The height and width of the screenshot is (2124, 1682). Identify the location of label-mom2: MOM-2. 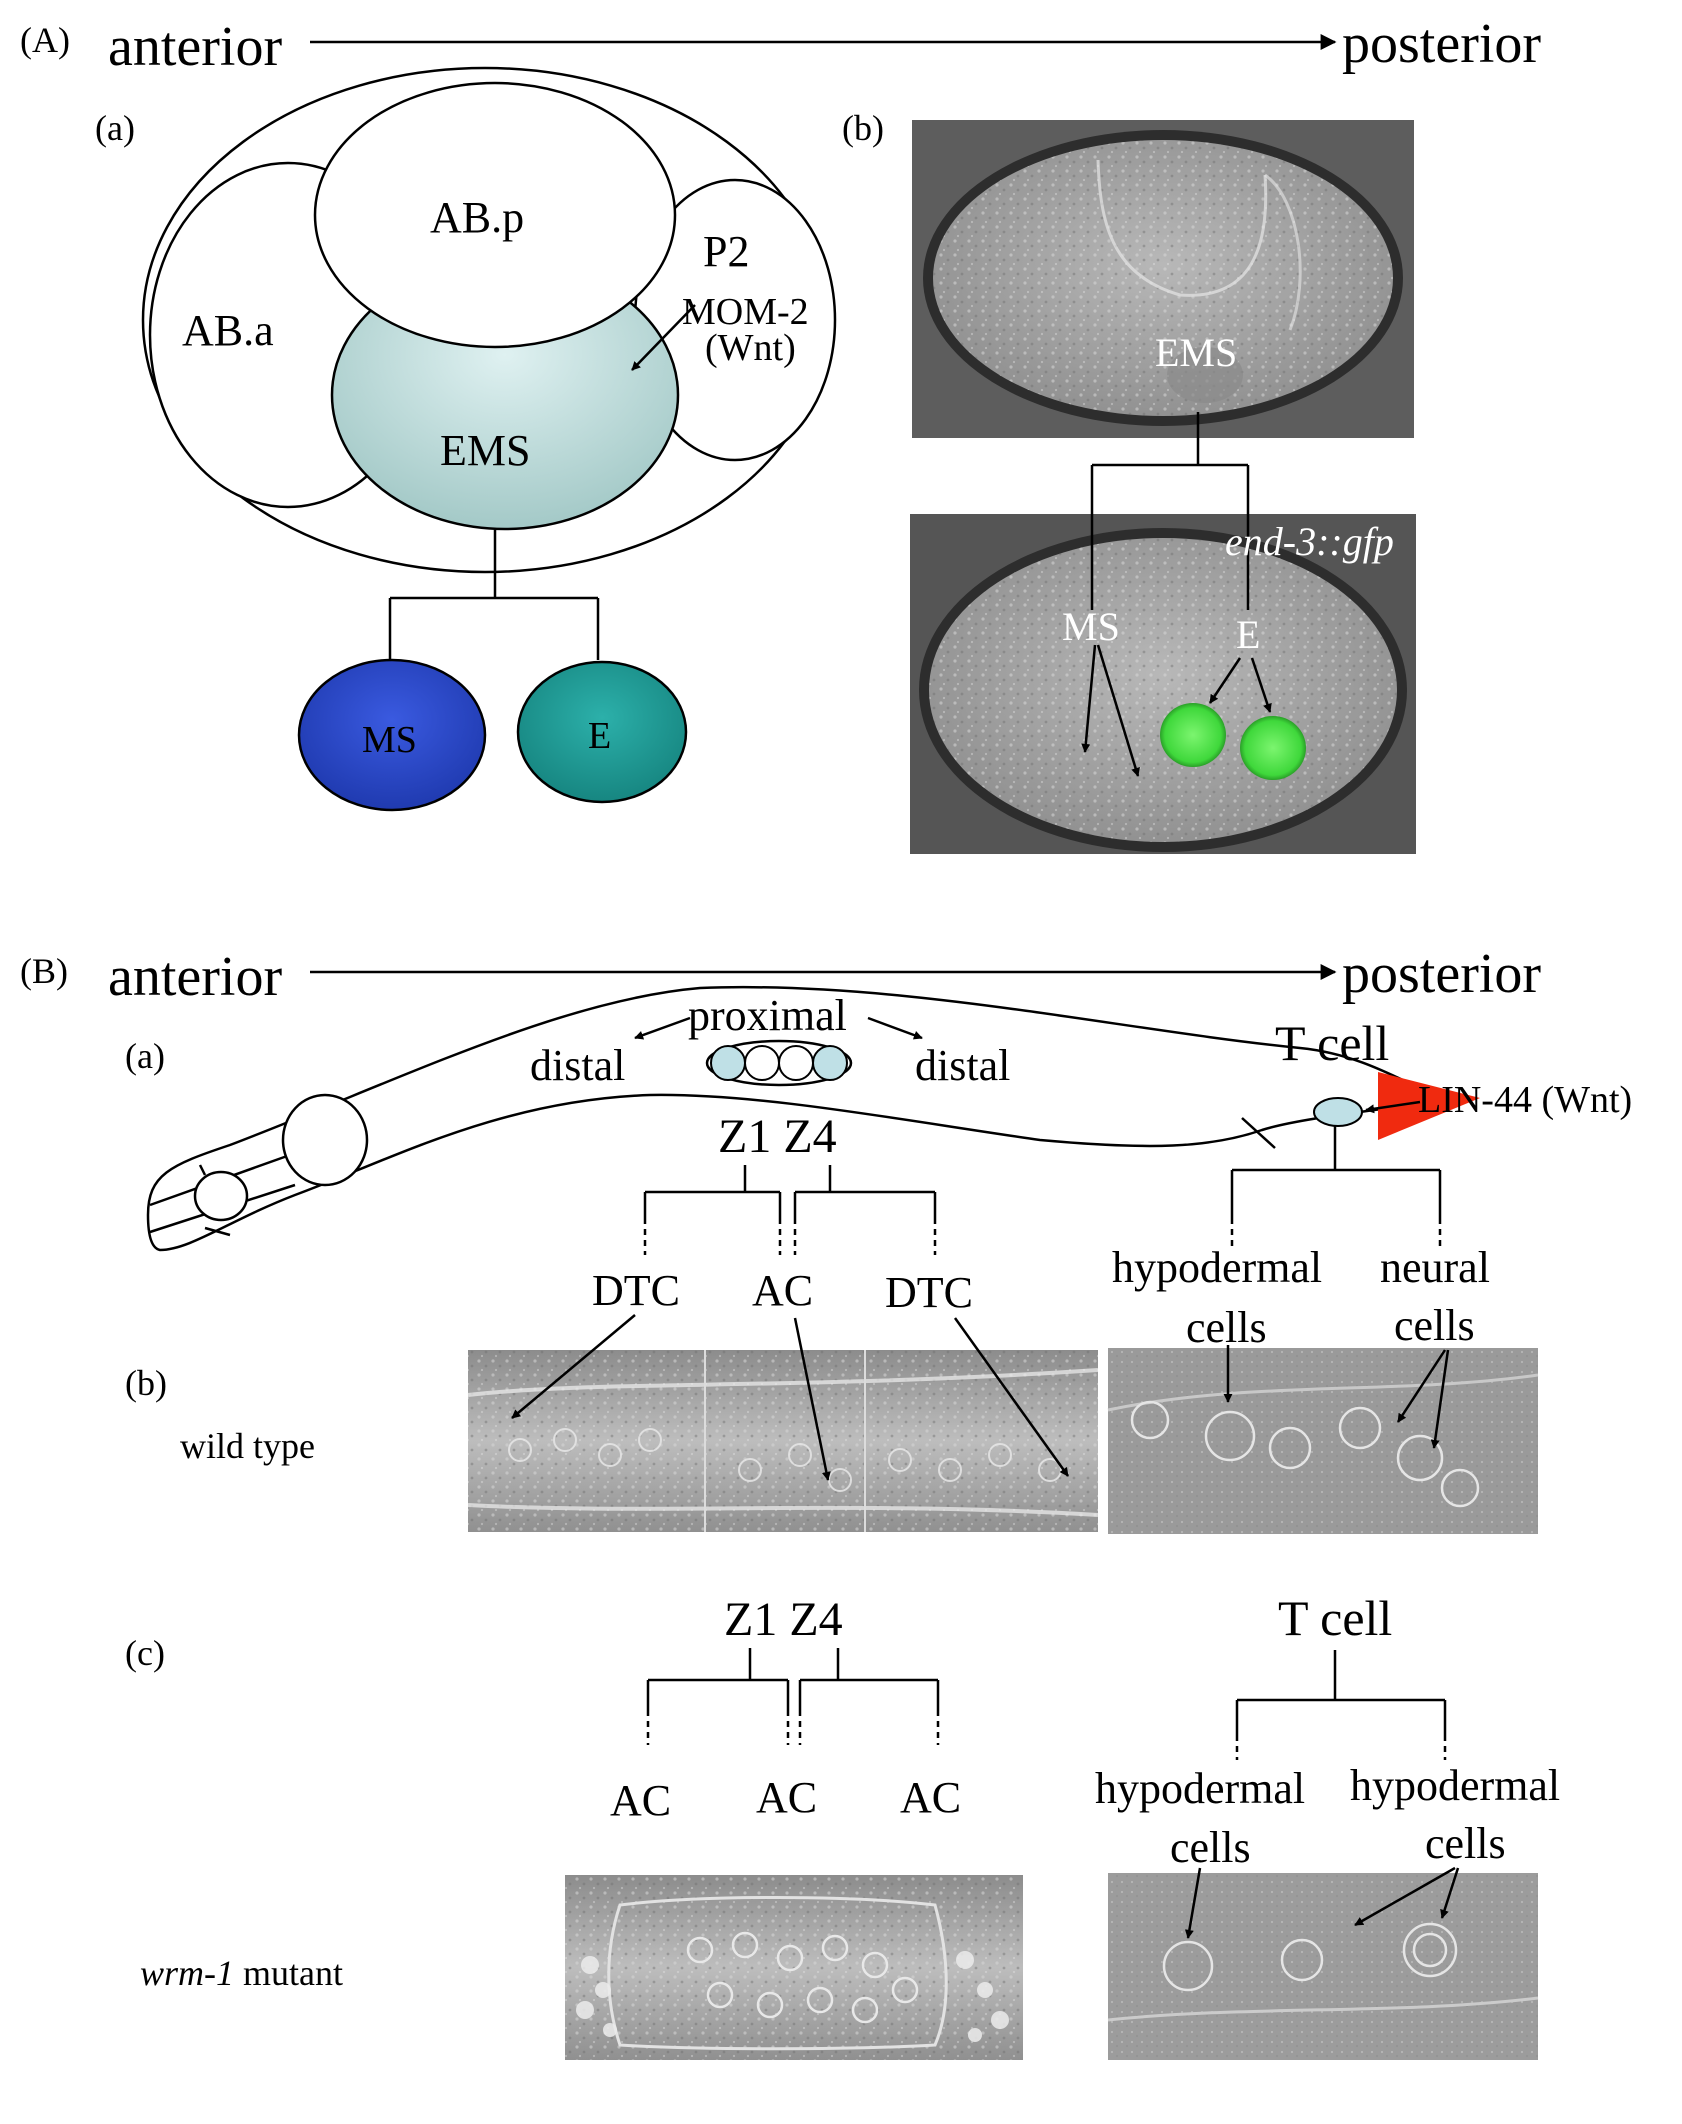
(745, 312).